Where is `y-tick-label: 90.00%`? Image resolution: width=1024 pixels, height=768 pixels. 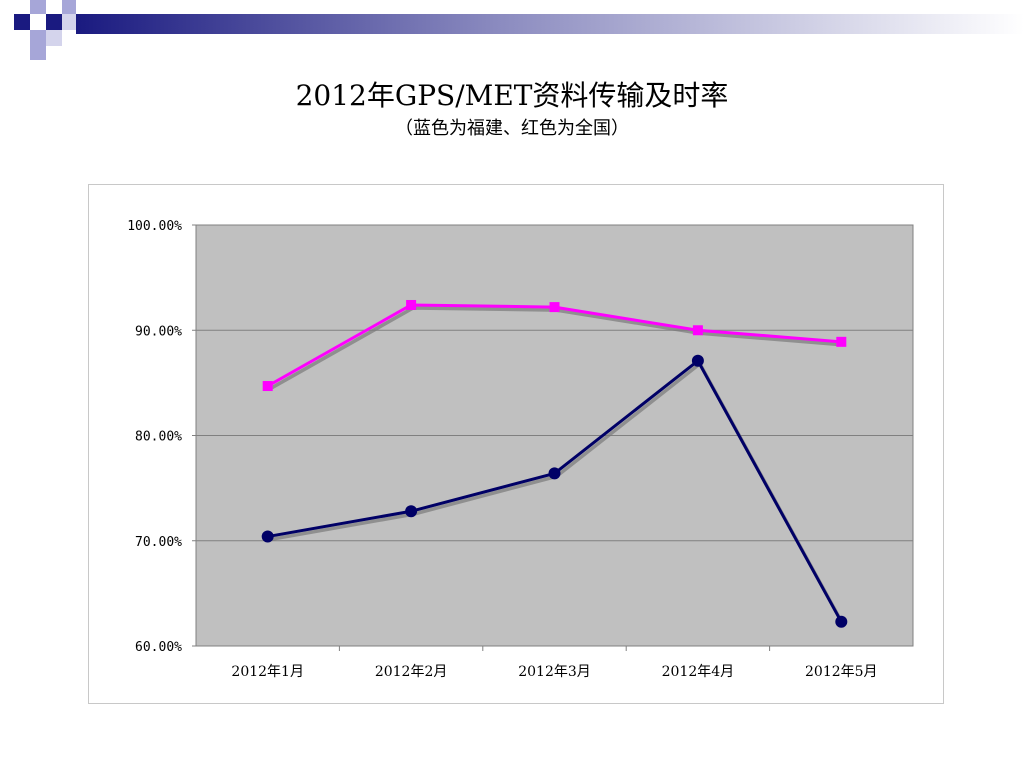 y-tick-label: 90.00% is located at coordinates (158, 331).